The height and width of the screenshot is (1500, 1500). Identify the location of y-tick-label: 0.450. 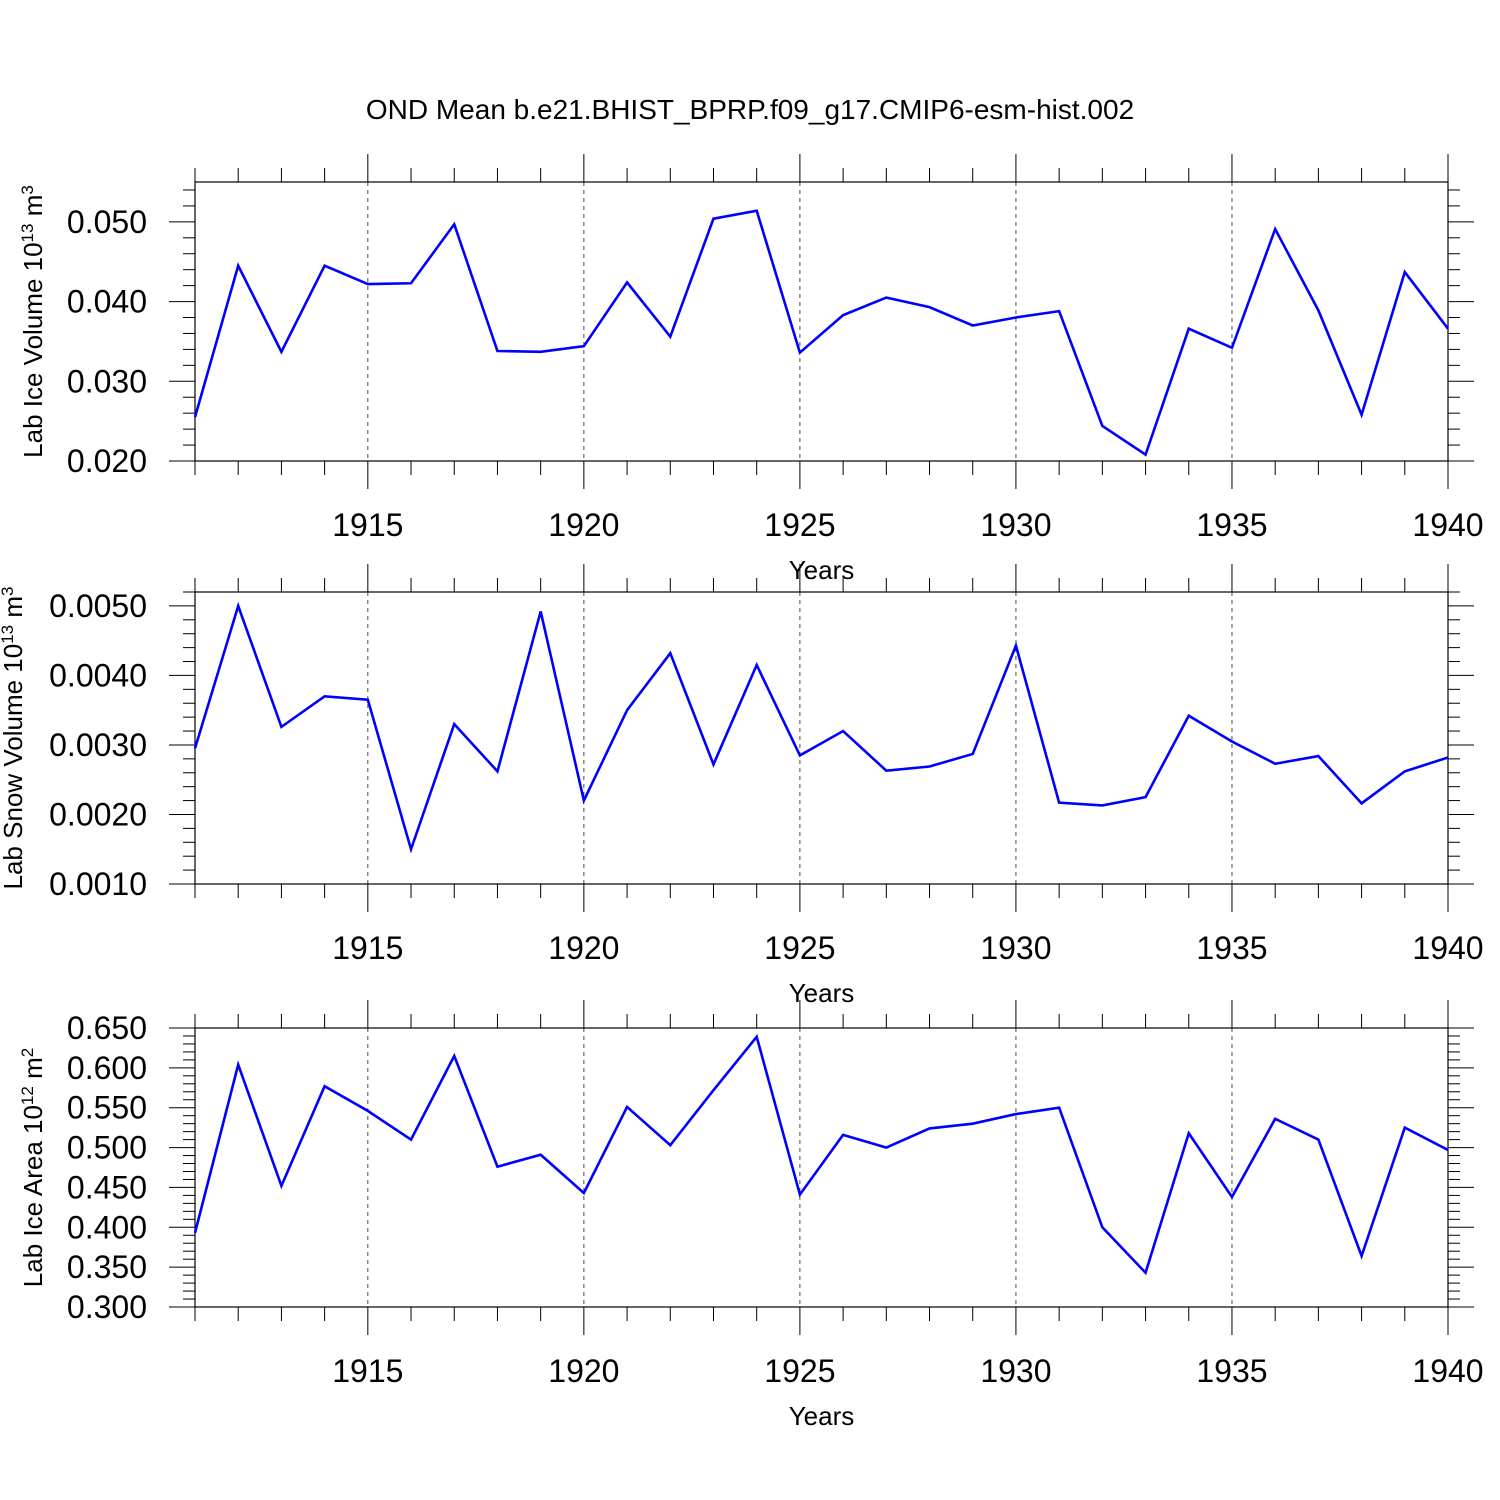
(107, 1187).